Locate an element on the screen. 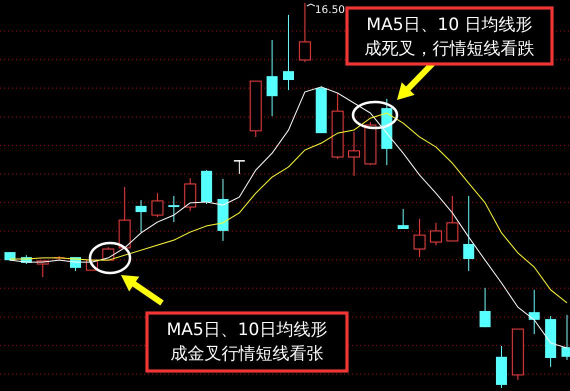 This screenshot has width=570, height=391. annotation: MA5日、10日均线形成金叉行情短线看张 is located at coordinates (247, 342).